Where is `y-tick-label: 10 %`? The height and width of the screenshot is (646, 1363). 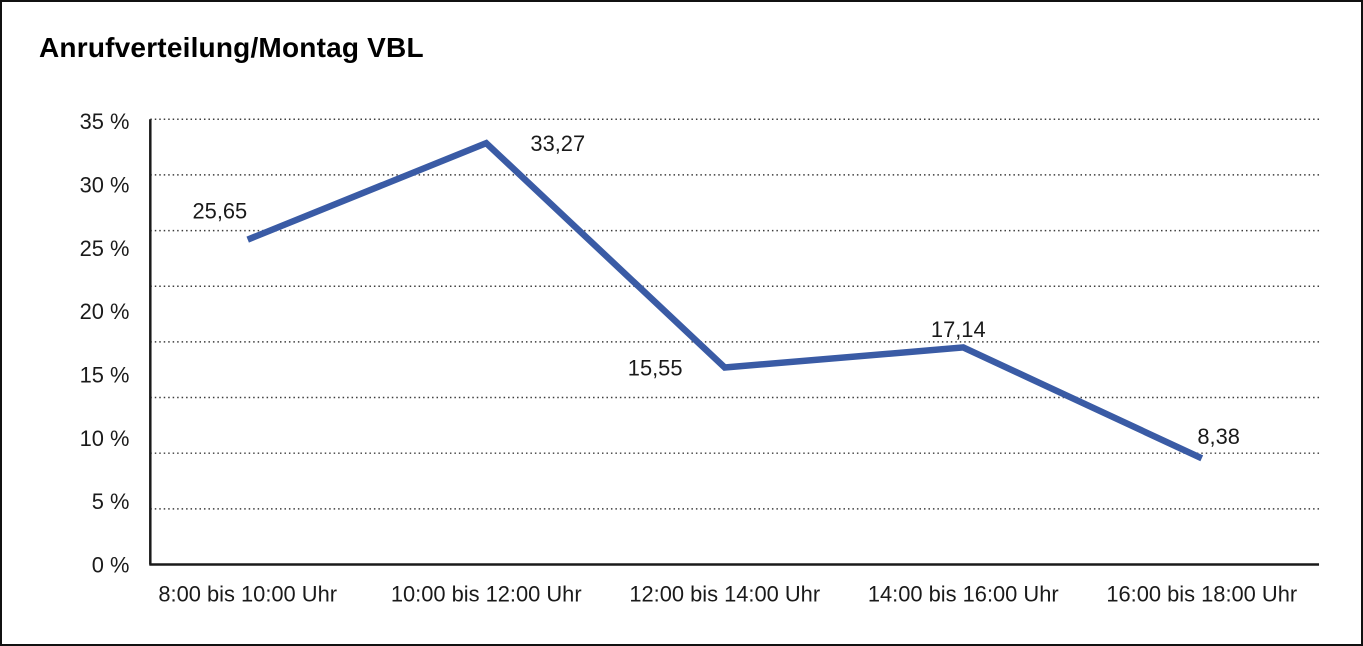 y-tick-label: 10 % is located at coordinates (105, 438).